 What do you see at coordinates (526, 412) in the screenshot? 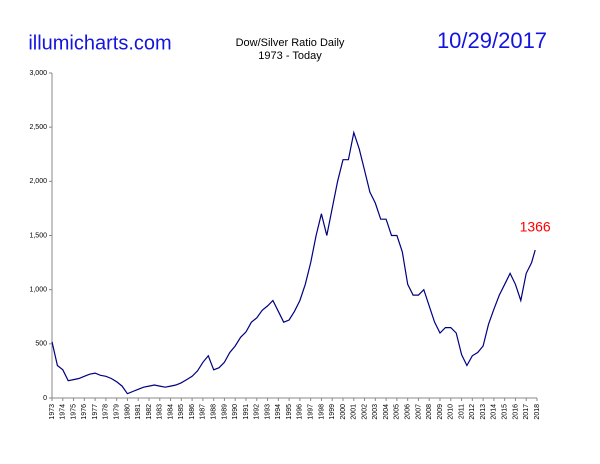
I see `x-tick-label: 2017` at bounding box center [526, 412].